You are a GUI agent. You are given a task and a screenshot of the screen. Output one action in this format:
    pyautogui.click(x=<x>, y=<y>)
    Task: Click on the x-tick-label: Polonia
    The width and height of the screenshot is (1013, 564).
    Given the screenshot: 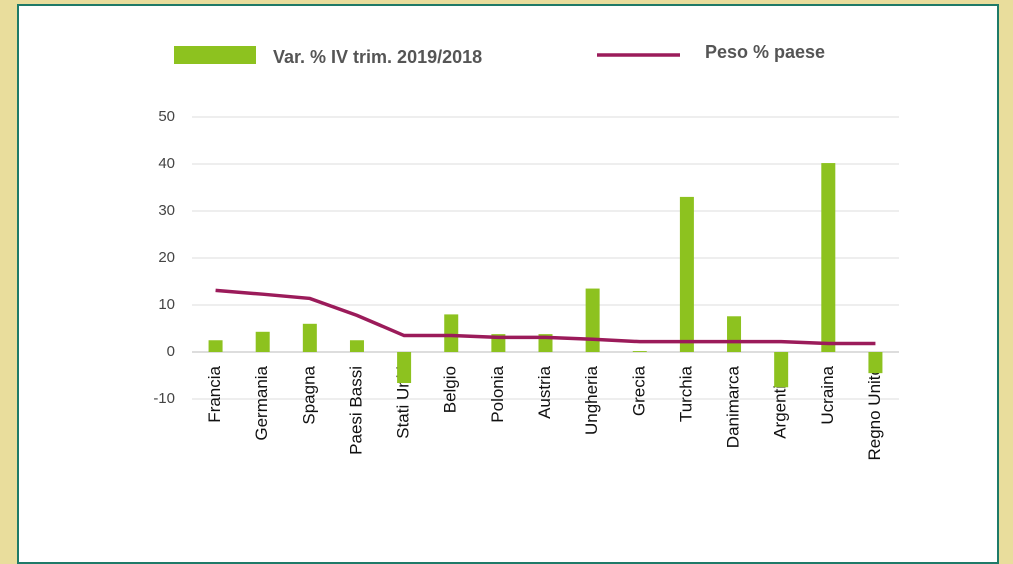 What is the action you would take?
    pyautogui.click(x=497, y=393)
    